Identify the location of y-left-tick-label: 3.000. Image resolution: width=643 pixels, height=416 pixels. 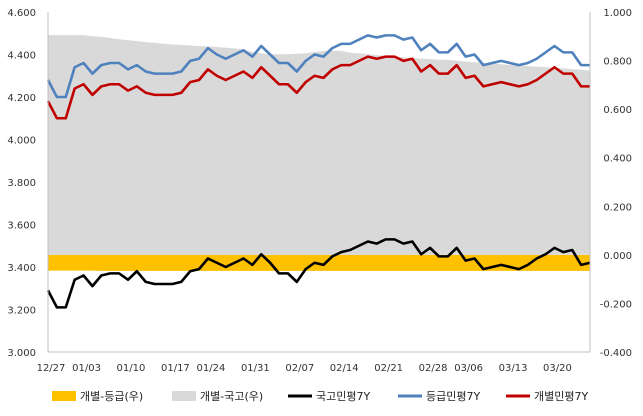
(21, 353).